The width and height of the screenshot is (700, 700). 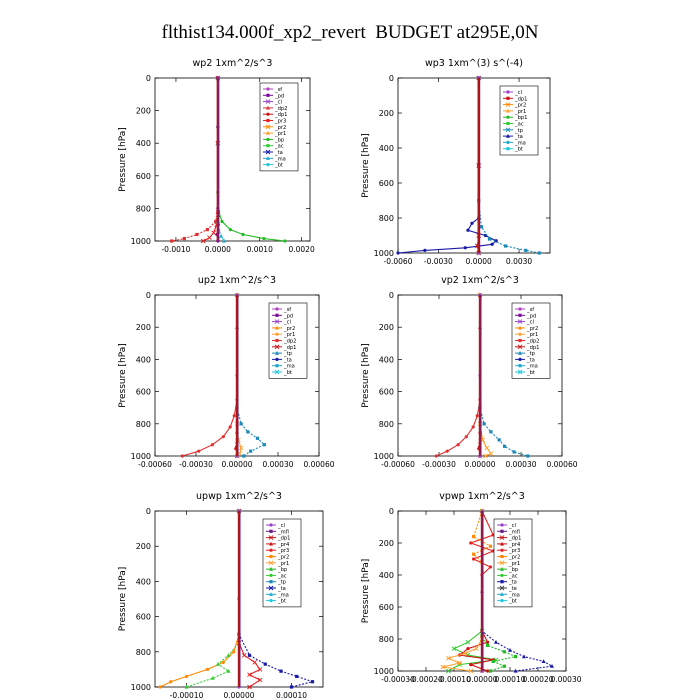 What do you see at coordinates (260, 249) in the screenshot?
I see `x-tick-label: 0.0010` at bounding box center [260, 249].